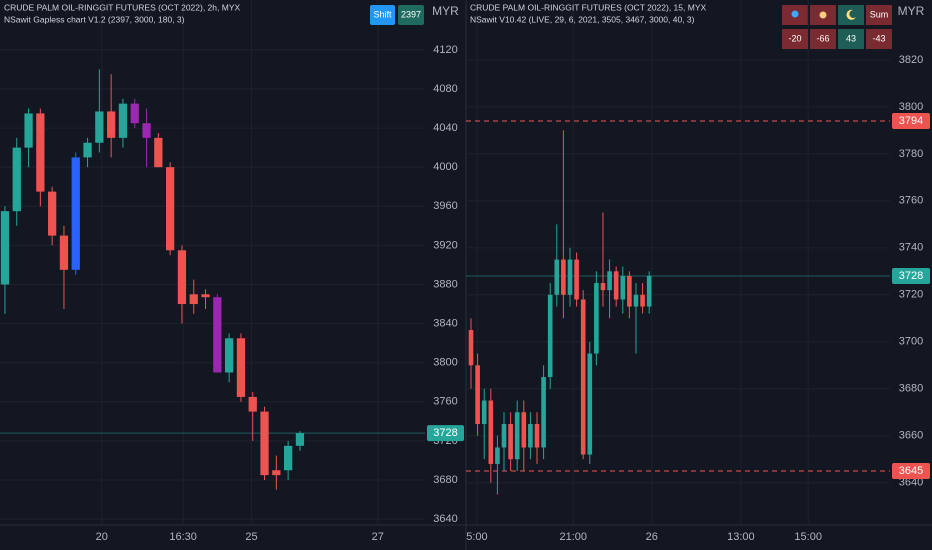 The image size is (932, 550). I want to click on y-tick-label: 3920, so click(445, 245).